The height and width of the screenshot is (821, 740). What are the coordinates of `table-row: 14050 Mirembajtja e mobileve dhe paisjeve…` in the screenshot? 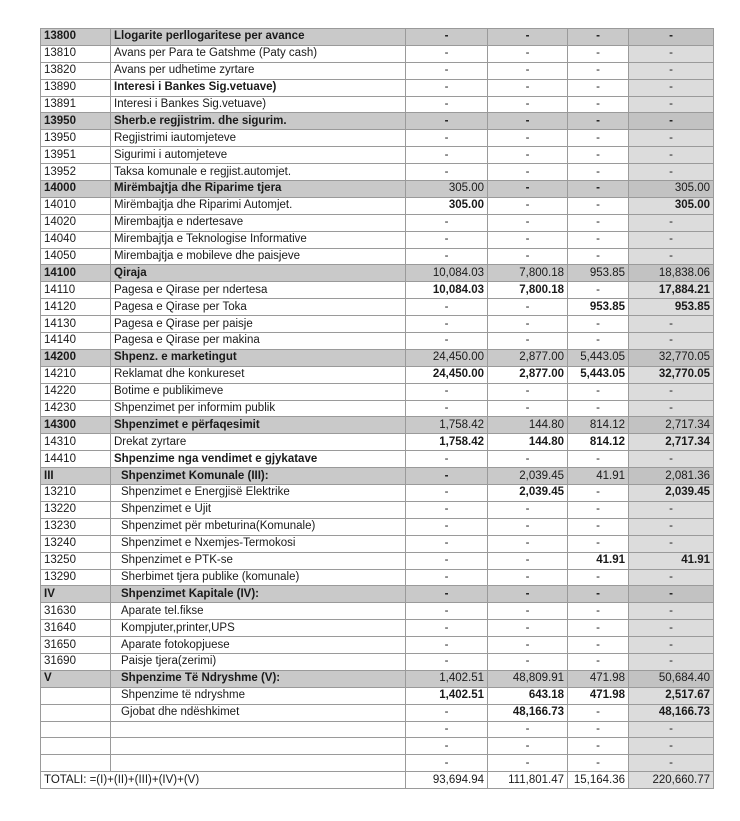 It's located at (377, 256).